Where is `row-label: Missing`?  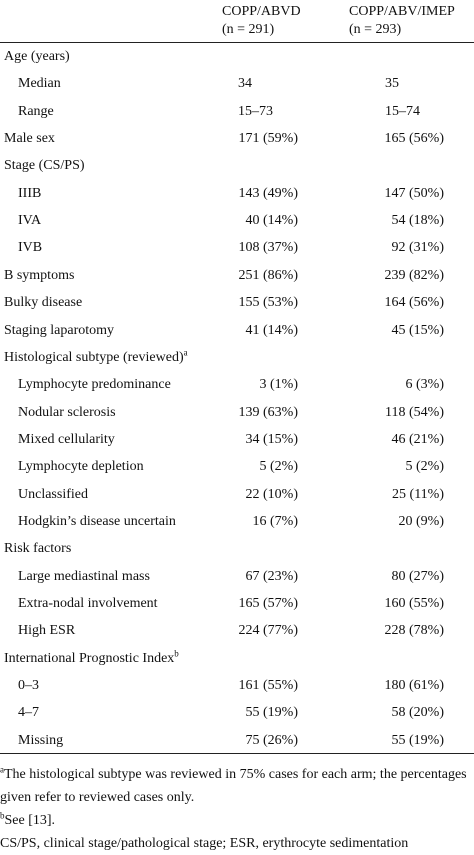
row-label: Missing is located at coordinates (40, 741).